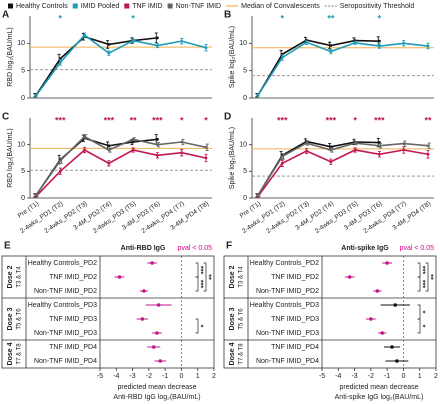 The height and width of the screenshot is (404, 440). Describe the element at coordinates (199, 6) in the screenshot. I see `legend-label: Non-TNF IMID` at that location.